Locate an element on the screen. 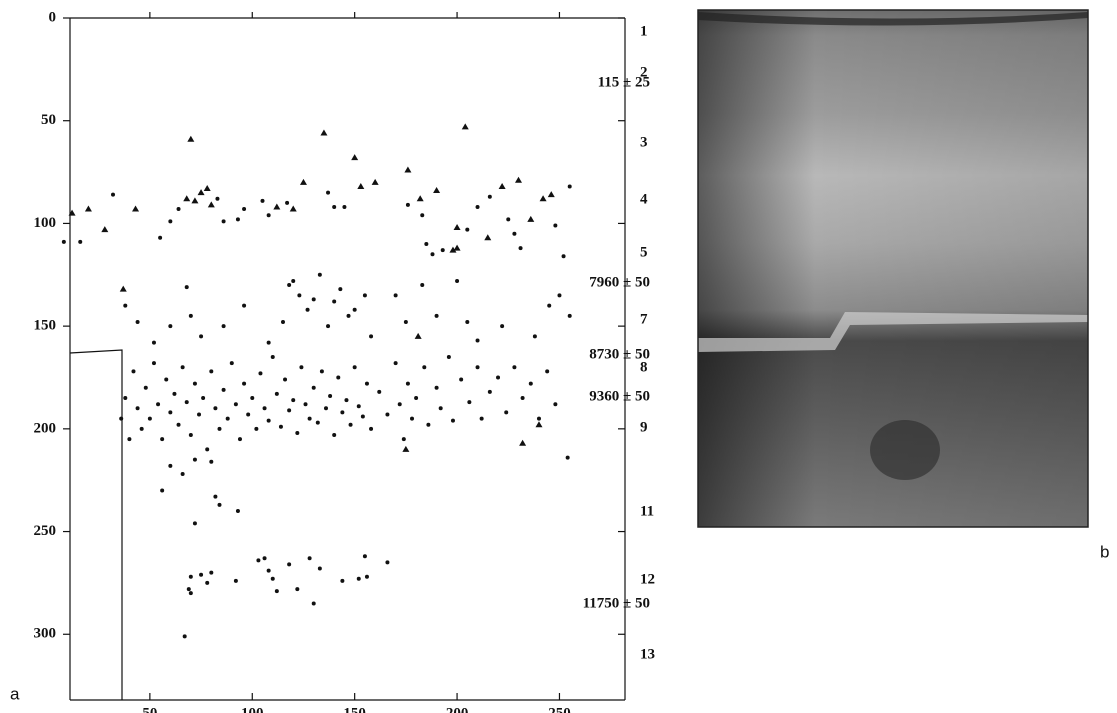  y-tick-label: 300 is located at coordinates (45, 634).